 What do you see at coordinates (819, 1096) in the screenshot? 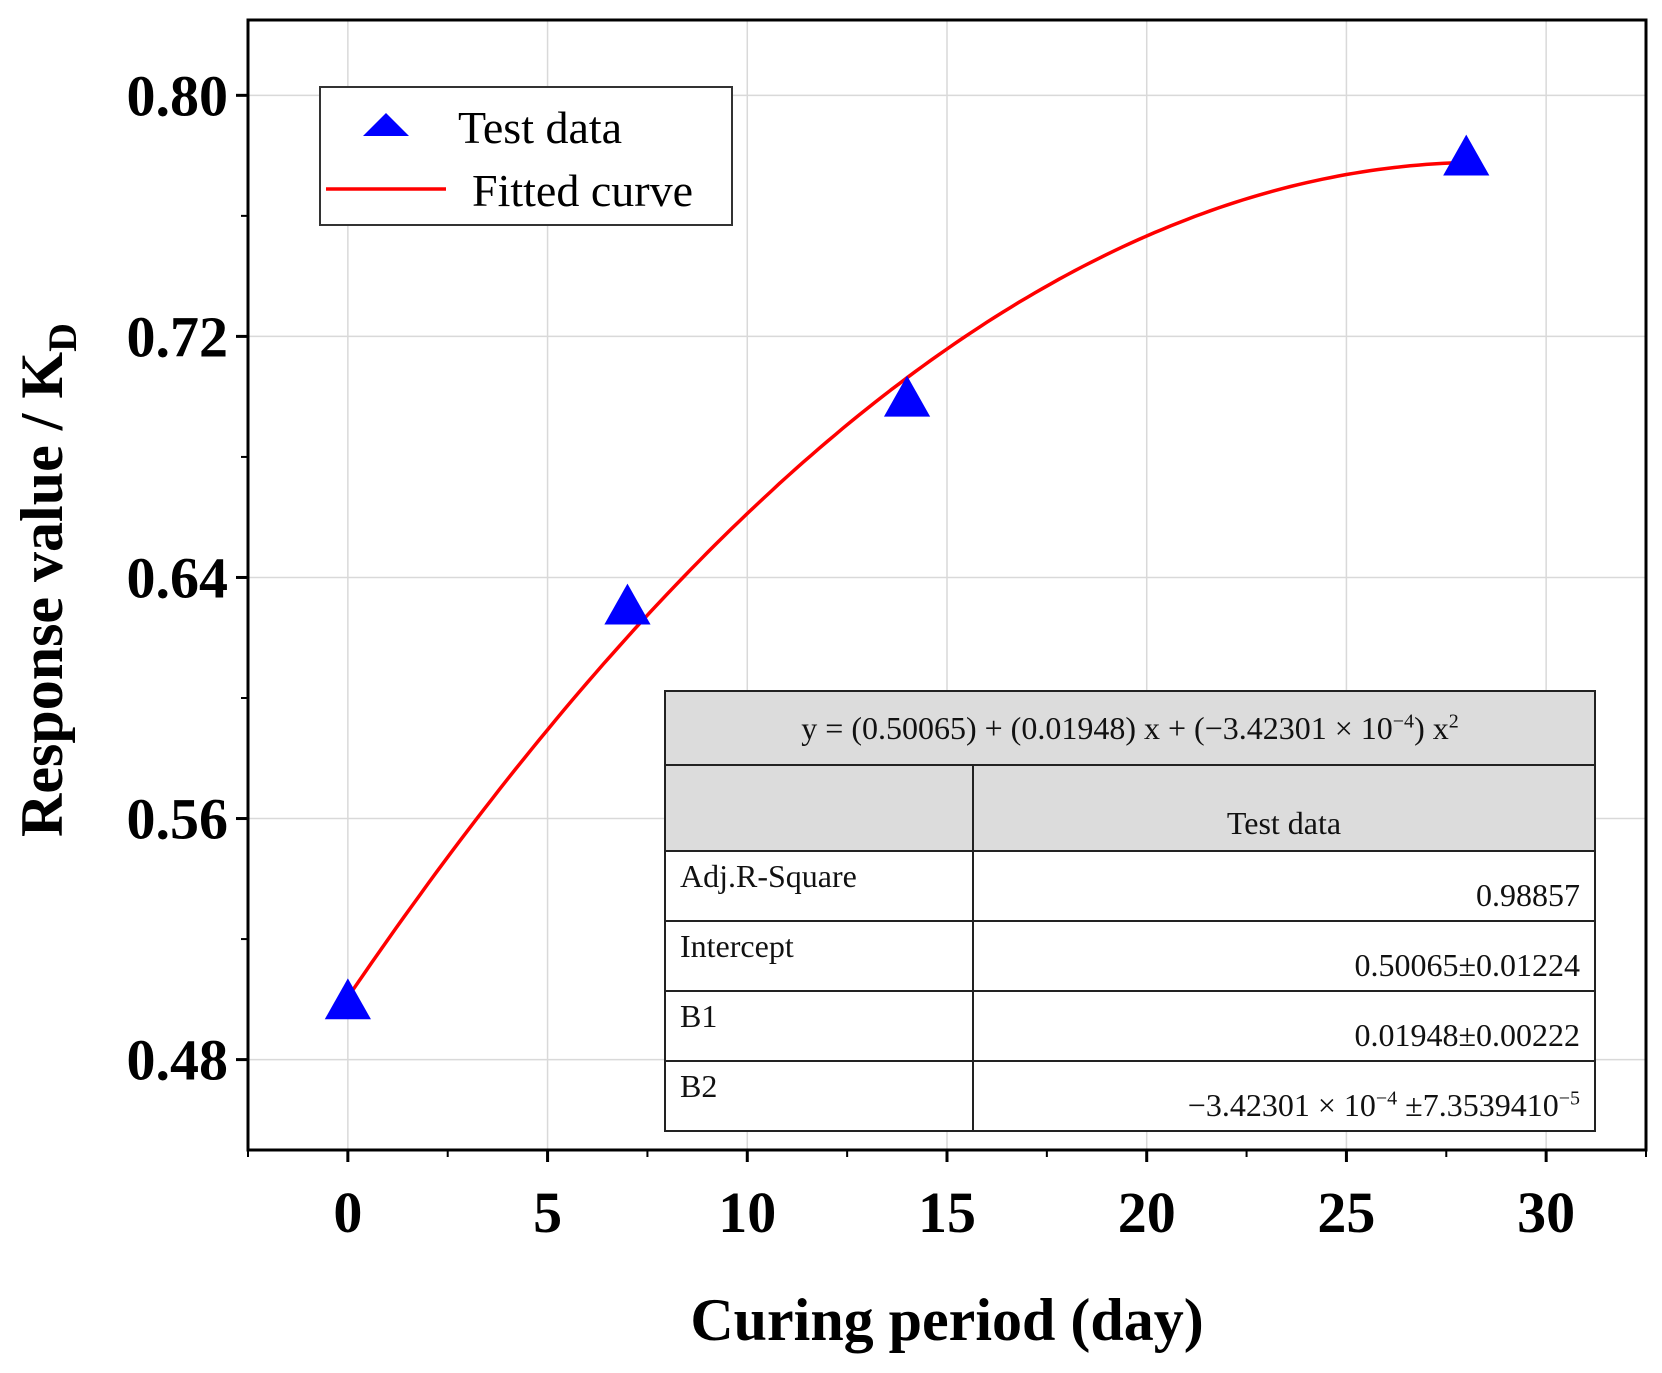
I see `param-name: B2` at bounding box center [819, 1096].